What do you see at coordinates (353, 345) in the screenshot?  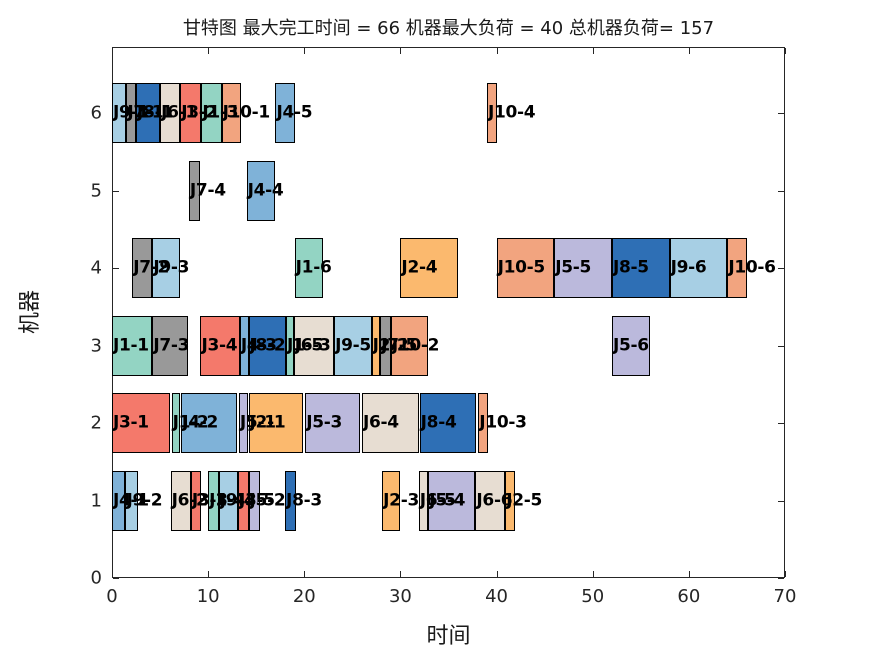 I see `bar-label-J9-5: J9-5` at bounding box center [353, 345].